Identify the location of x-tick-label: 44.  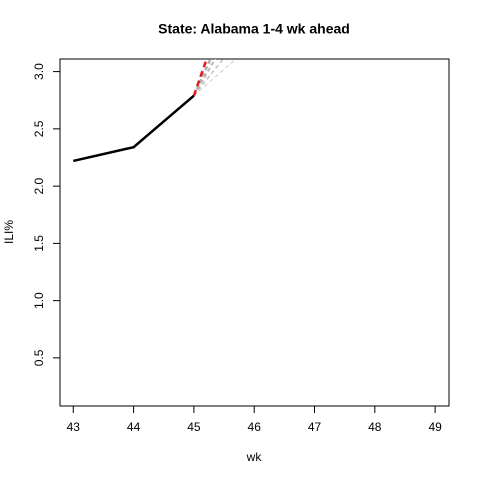
(134, 427).